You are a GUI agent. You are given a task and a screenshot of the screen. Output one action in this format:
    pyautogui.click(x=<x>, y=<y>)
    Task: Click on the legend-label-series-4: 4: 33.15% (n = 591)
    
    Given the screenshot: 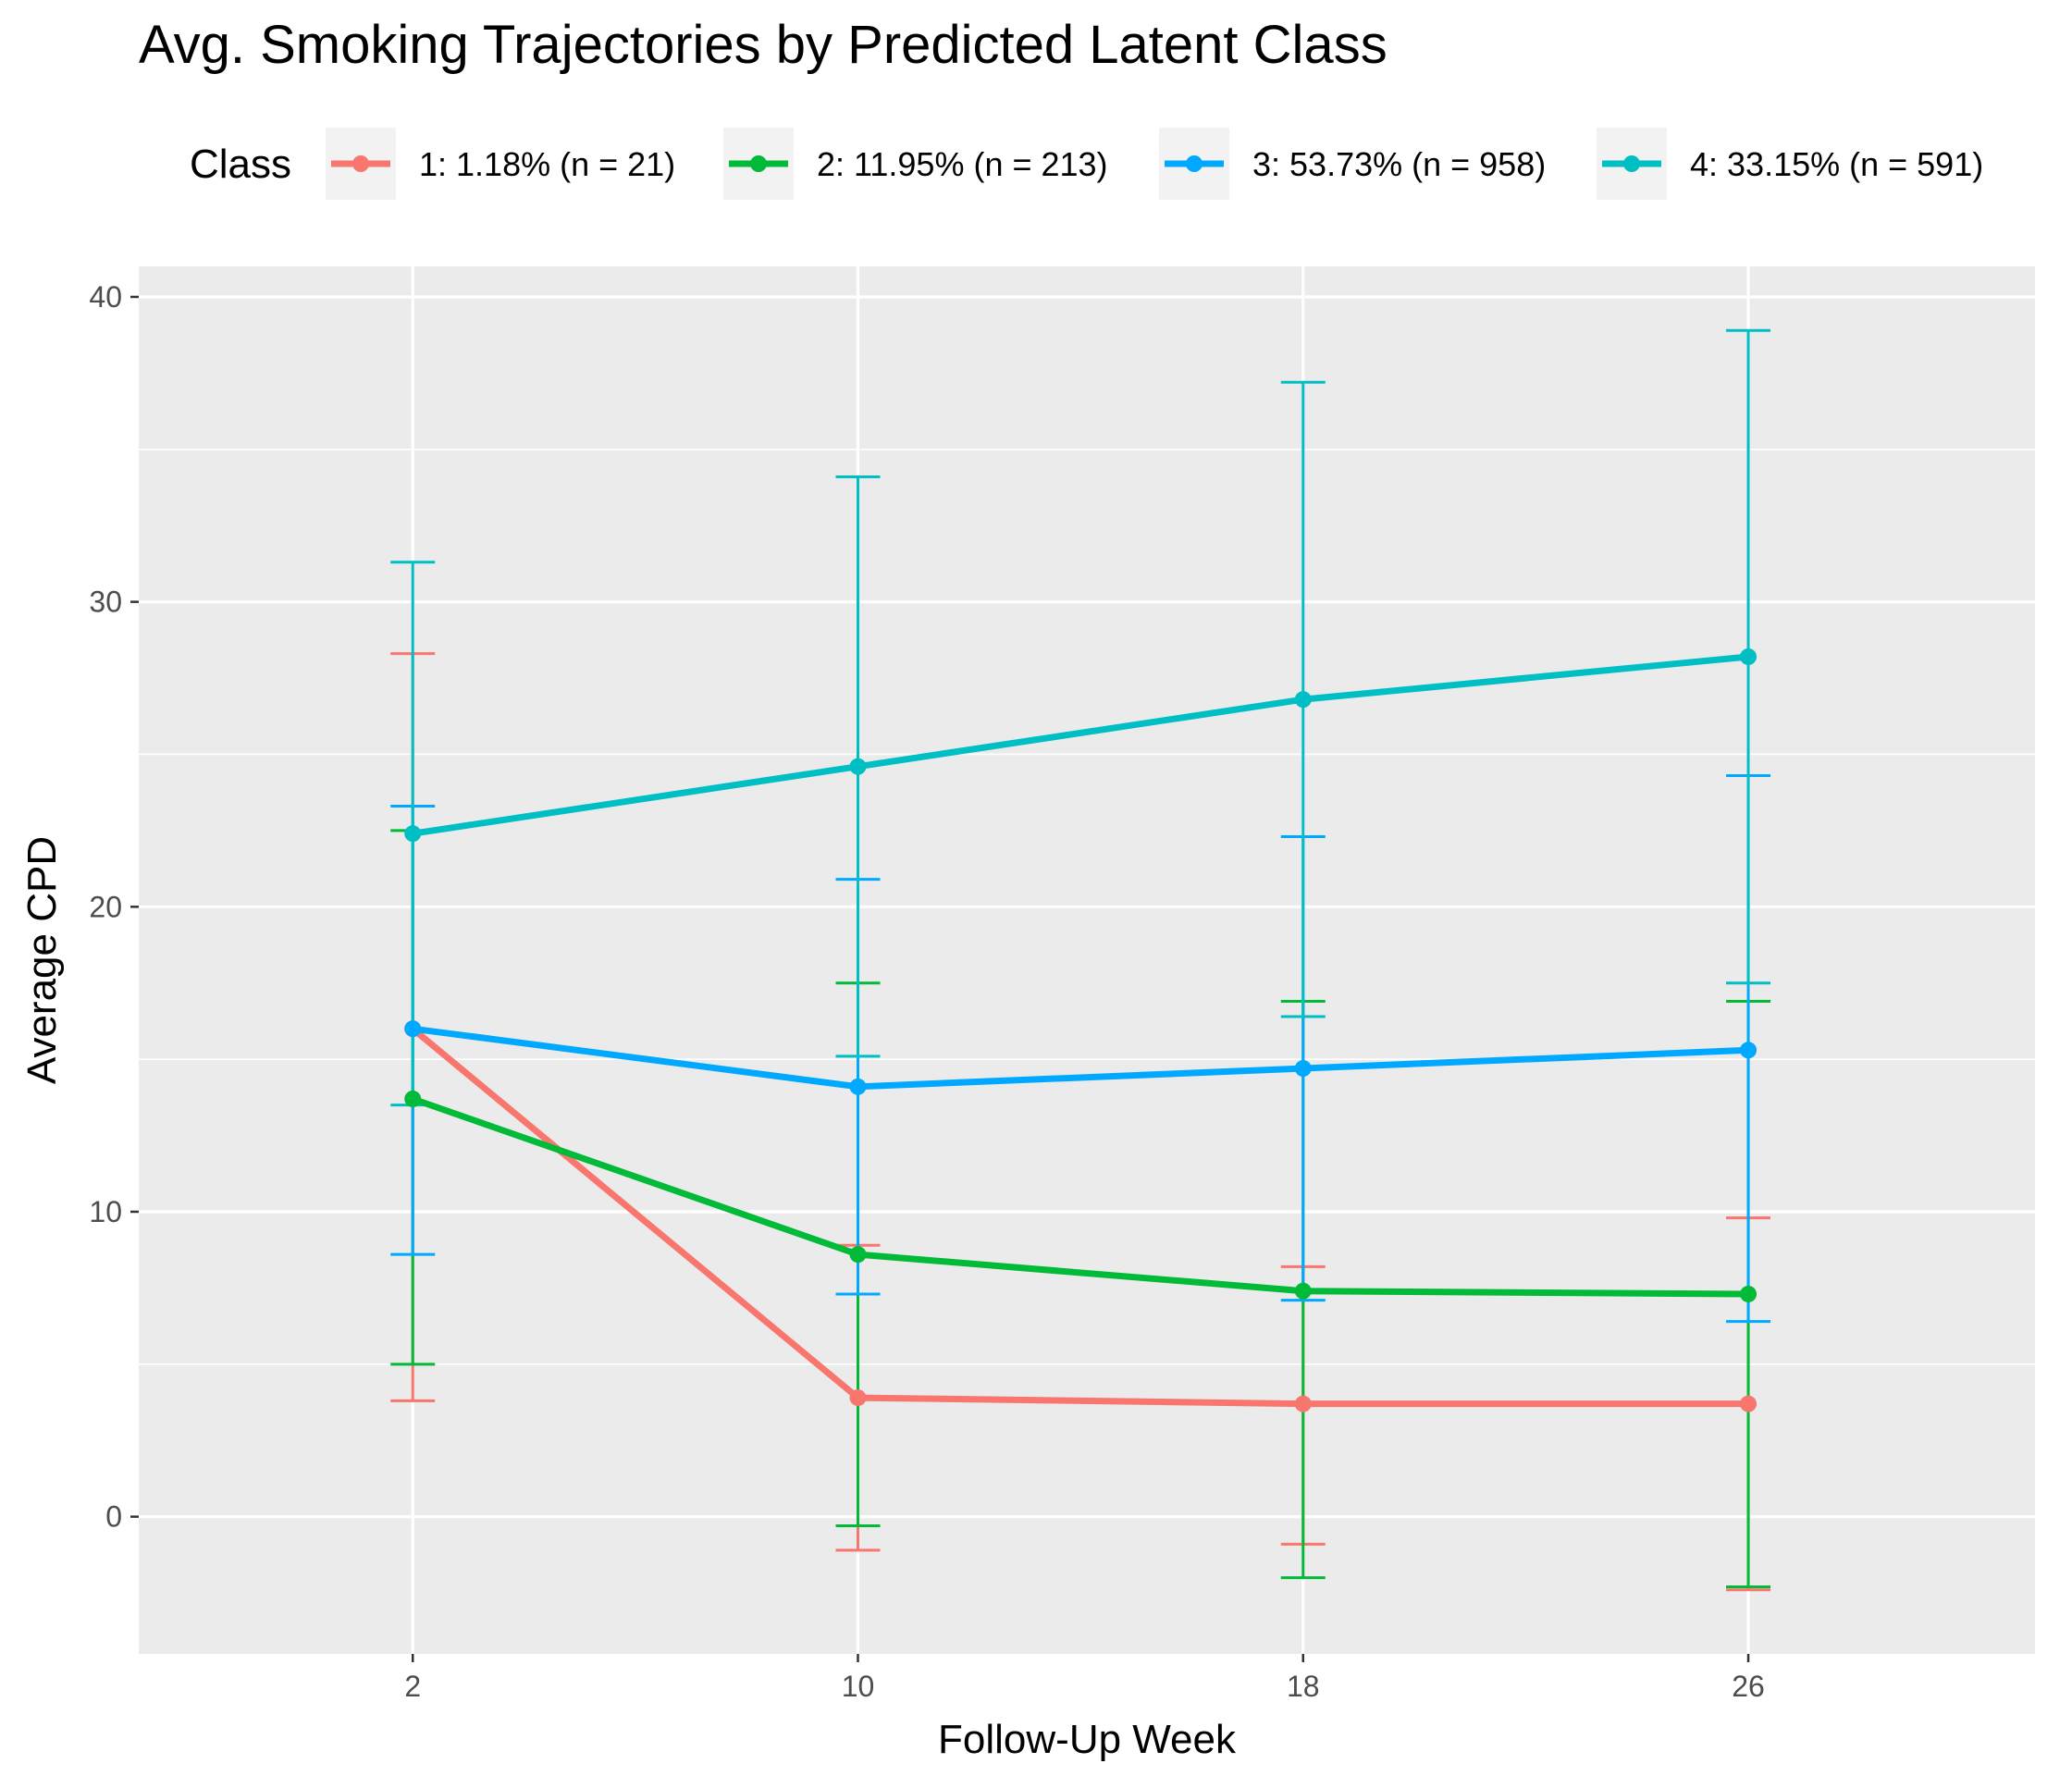 What is the action you would take?
    pyautogui.click(x=1836, y=164)
    